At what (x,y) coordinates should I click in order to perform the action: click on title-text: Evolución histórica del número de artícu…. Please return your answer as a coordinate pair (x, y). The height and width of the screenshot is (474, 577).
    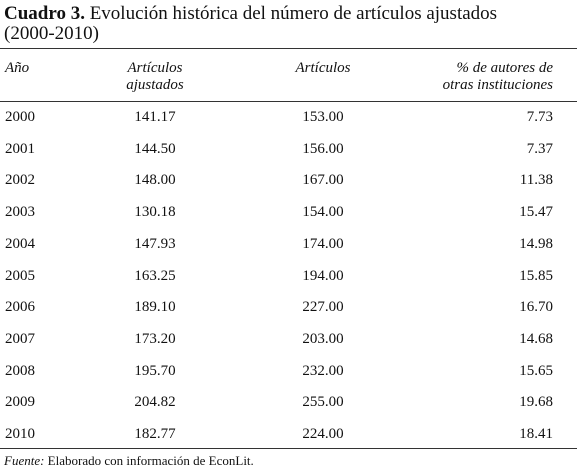
    Looking at the image, I should click on (251, 23).